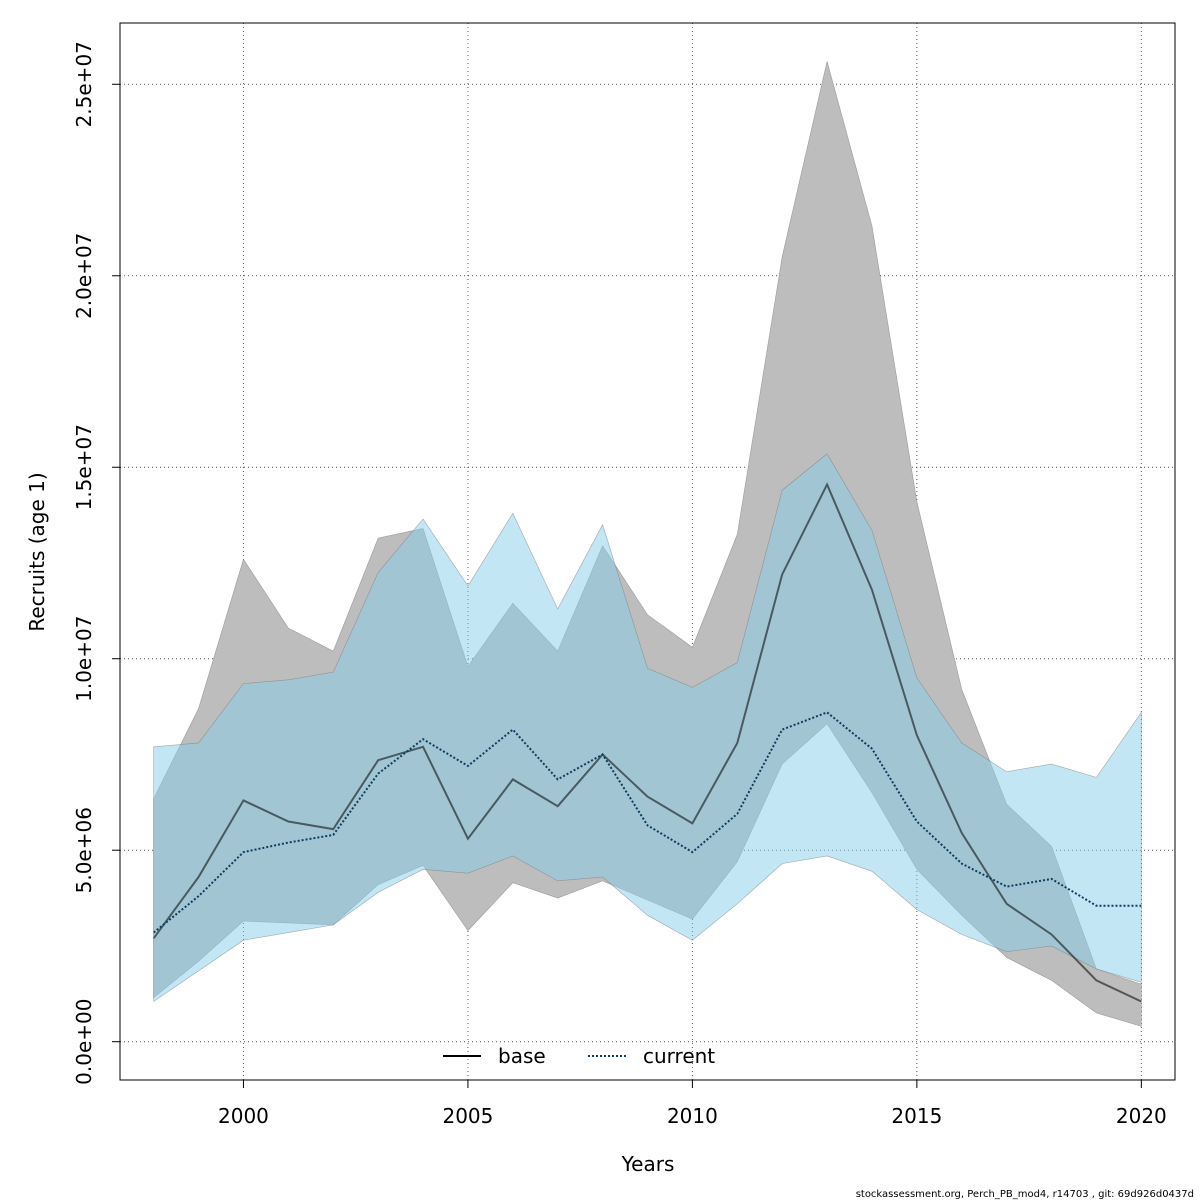 The width and height of the screenshot is (1200, 1200). Describe the element at coordinates (84, 659) in the screenshot. I see `y-tick-label-2: 1.0e+07` at that location.